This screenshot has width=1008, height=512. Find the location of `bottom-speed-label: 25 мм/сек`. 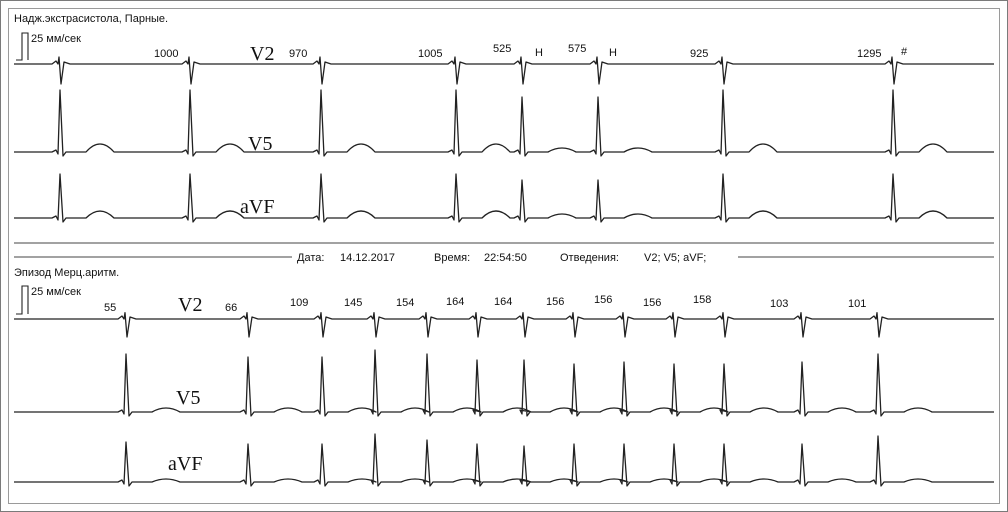

bottom-speed-label: 25 мм/сек is located at coordinates (56, 292).